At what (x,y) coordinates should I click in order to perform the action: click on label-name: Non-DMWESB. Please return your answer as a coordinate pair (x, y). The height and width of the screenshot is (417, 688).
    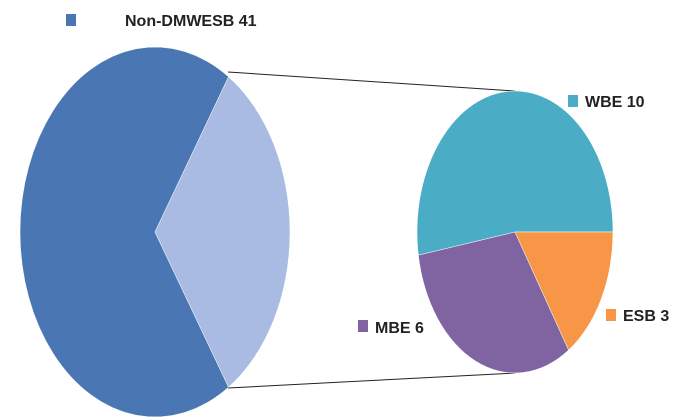
    Looking at the image, I should click on (179, 21).